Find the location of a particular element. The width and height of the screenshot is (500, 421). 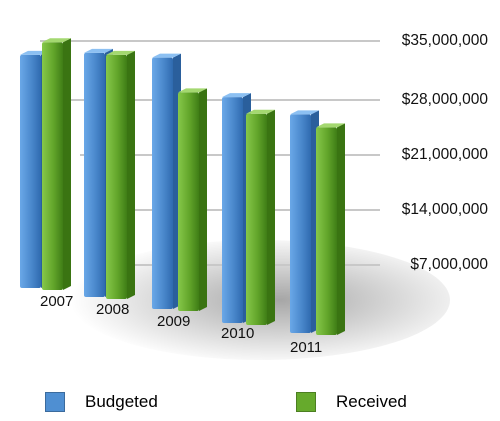

legend-item-budgeted: Budgeted is located at coordinates (101, 402).